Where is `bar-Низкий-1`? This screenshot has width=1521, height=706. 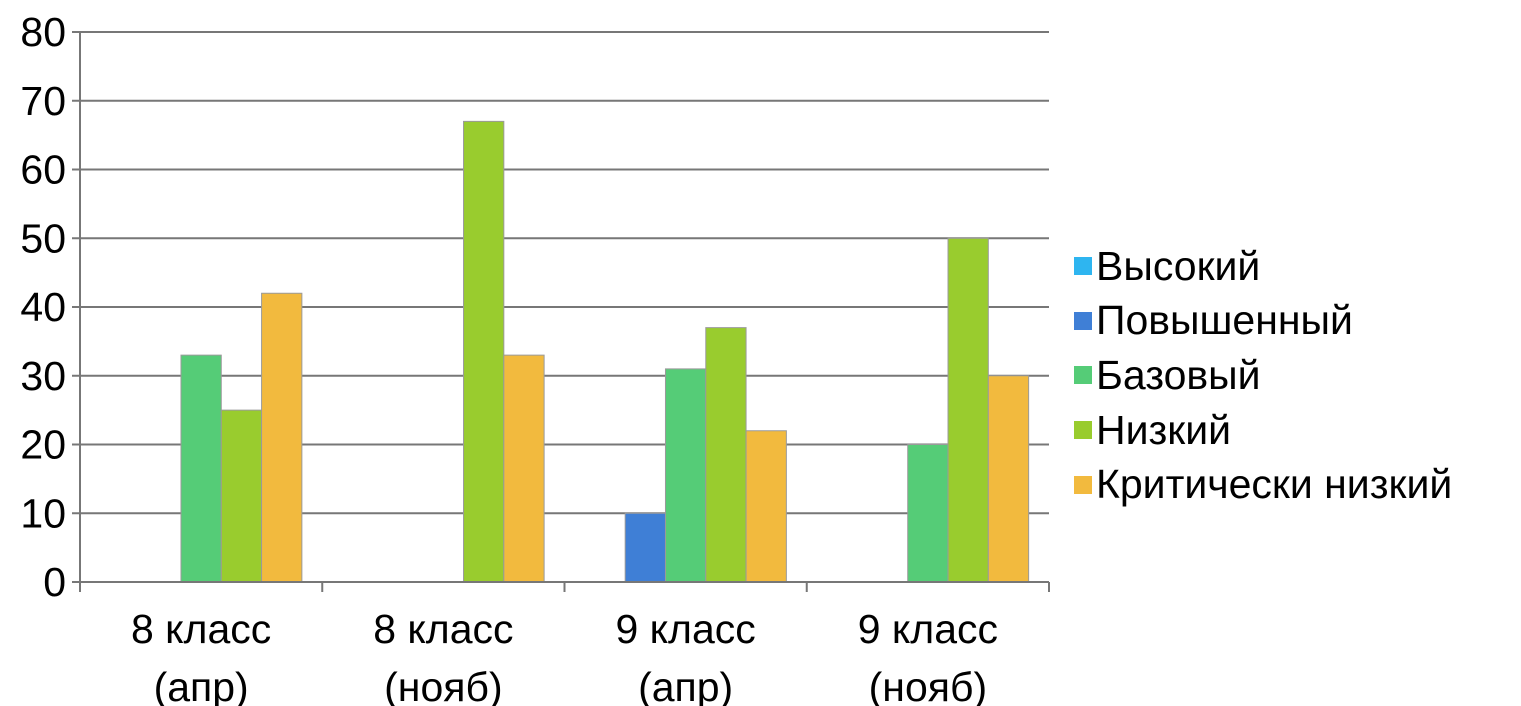 bar-Низкий-1 is located at coordinates (484, 351).